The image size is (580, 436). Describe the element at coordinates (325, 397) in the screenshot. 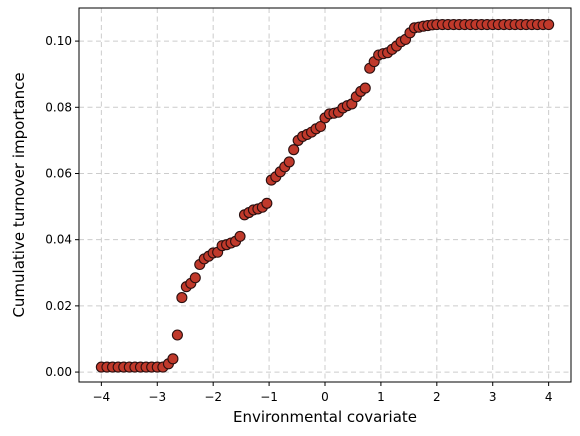

I see `x-tick-label: 0` at that location.